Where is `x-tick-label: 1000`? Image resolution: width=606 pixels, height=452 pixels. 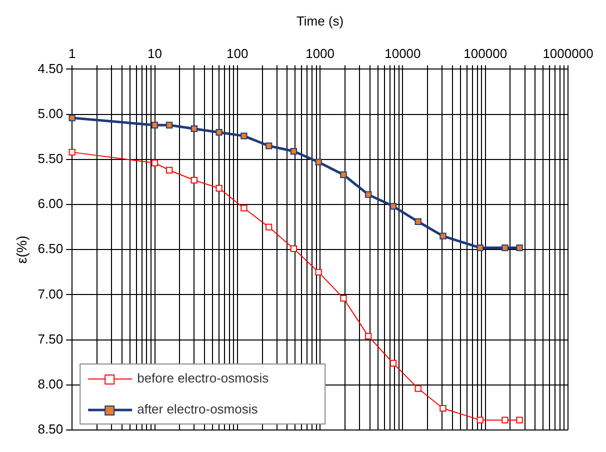 x-tick-label: 1000 is located at coordinates (320, 53).